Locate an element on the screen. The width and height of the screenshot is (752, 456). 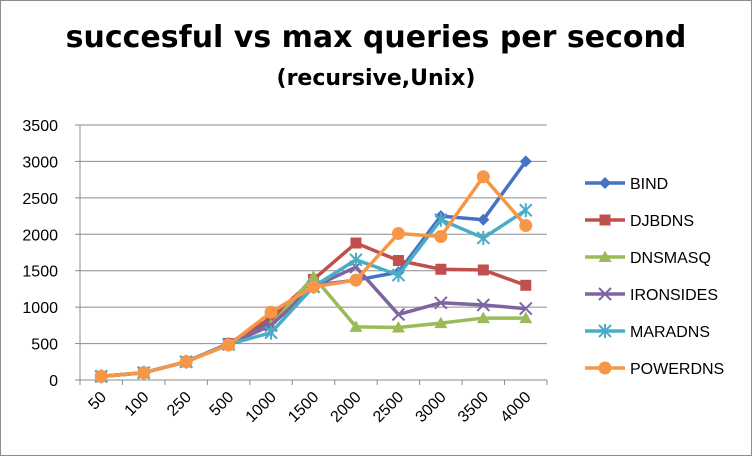
x-tick-label: 2500 is located at coordinates (388, 407).